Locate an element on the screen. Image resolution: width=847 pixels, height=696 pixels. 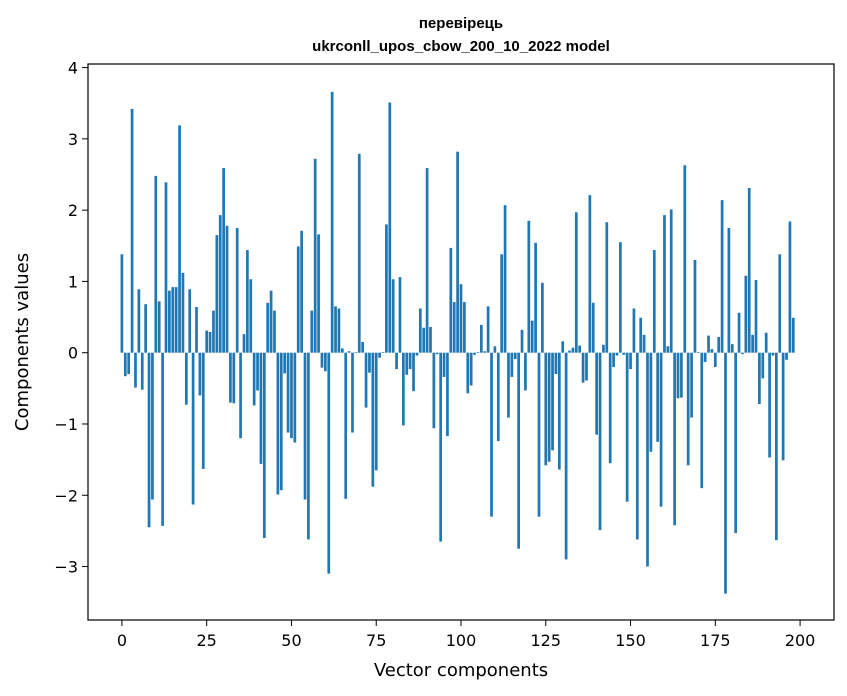
y-tick-label: 3 is located at coordinates (73, 139).